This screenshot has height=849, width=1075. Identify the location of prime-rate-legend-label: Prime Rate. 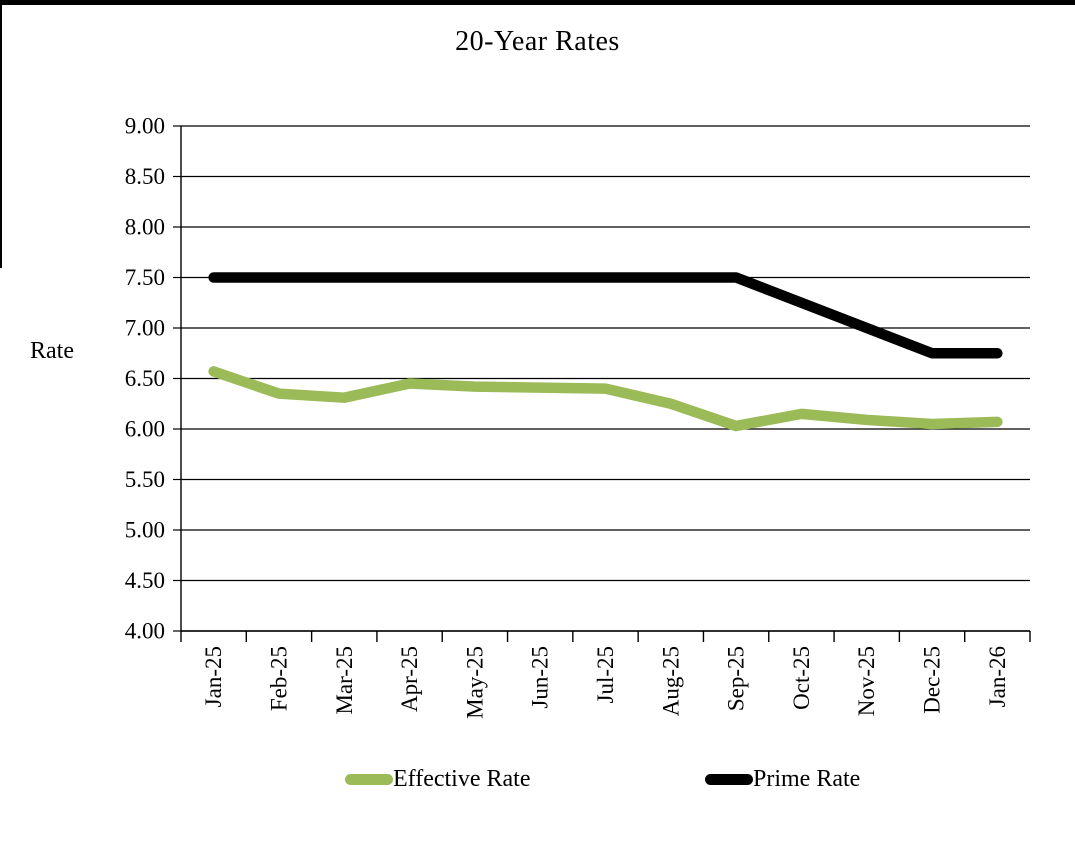
(807, 779).